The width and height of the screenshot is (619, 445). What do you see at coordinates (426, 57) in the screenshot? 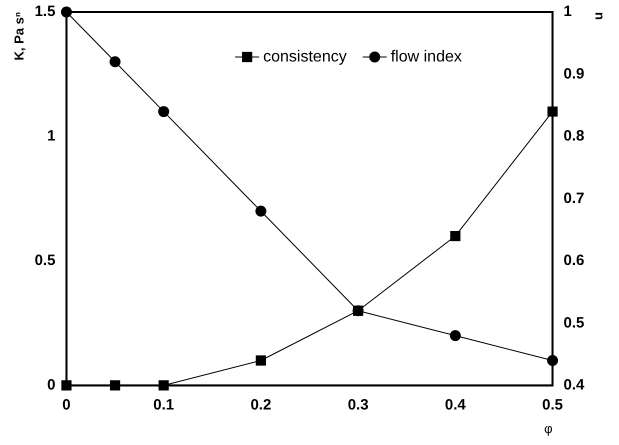
I see `legend-label: flow index` at bounding box center [426, 57].